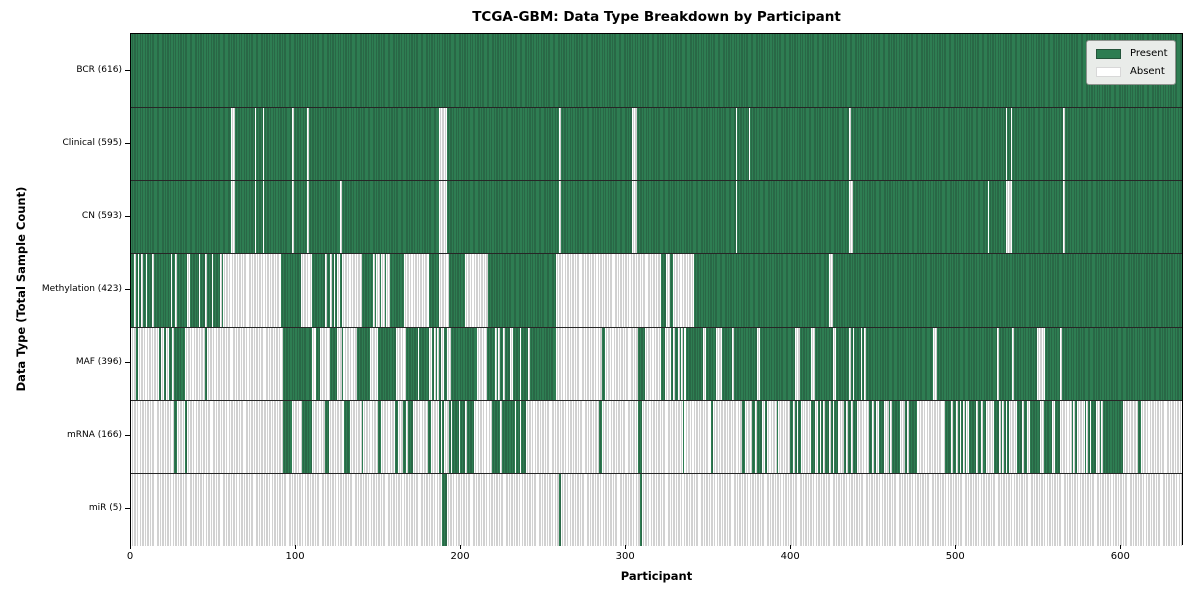 This screenshot has height=600, width=1200. What do you see at coordinates (656, 509) in the screenshot?
I see `row-band-mir` at bounding box center [656, 509].